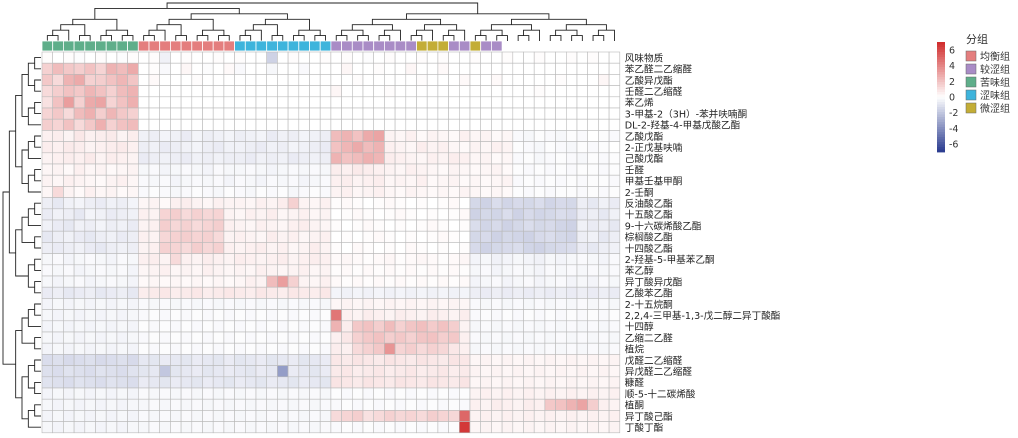 The image size is (1018, 438). I want to click on row-label: 植酮, so click(634, 406).